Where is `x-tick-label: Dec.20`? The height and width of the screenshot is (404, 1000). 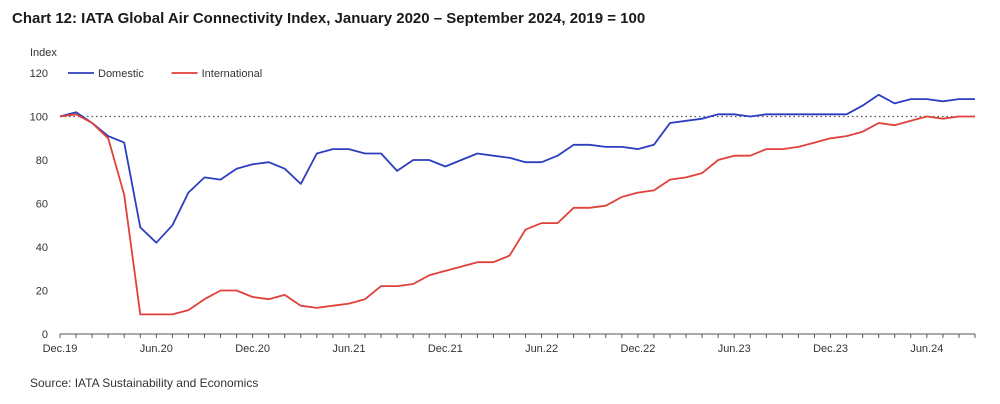
x-tick-label: Dec.20 is located at coordinates (252, 349).